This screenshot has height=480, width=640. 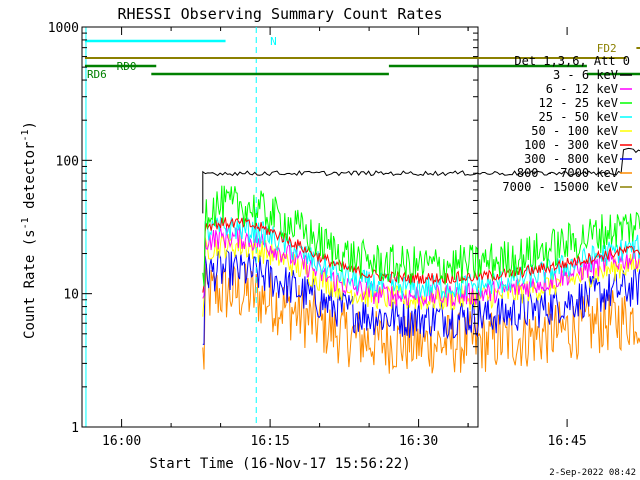 I want to click on y-axis-label-mid: detector, so click(x=30, y=180).